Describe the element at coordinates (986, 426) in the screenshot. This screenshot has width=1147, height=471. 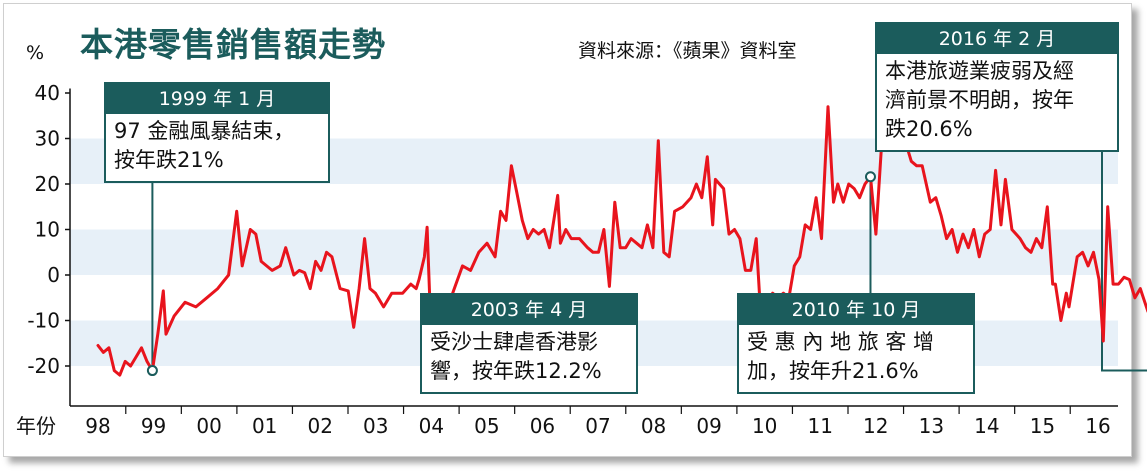
I see `x-tick-label: 14` at that location.